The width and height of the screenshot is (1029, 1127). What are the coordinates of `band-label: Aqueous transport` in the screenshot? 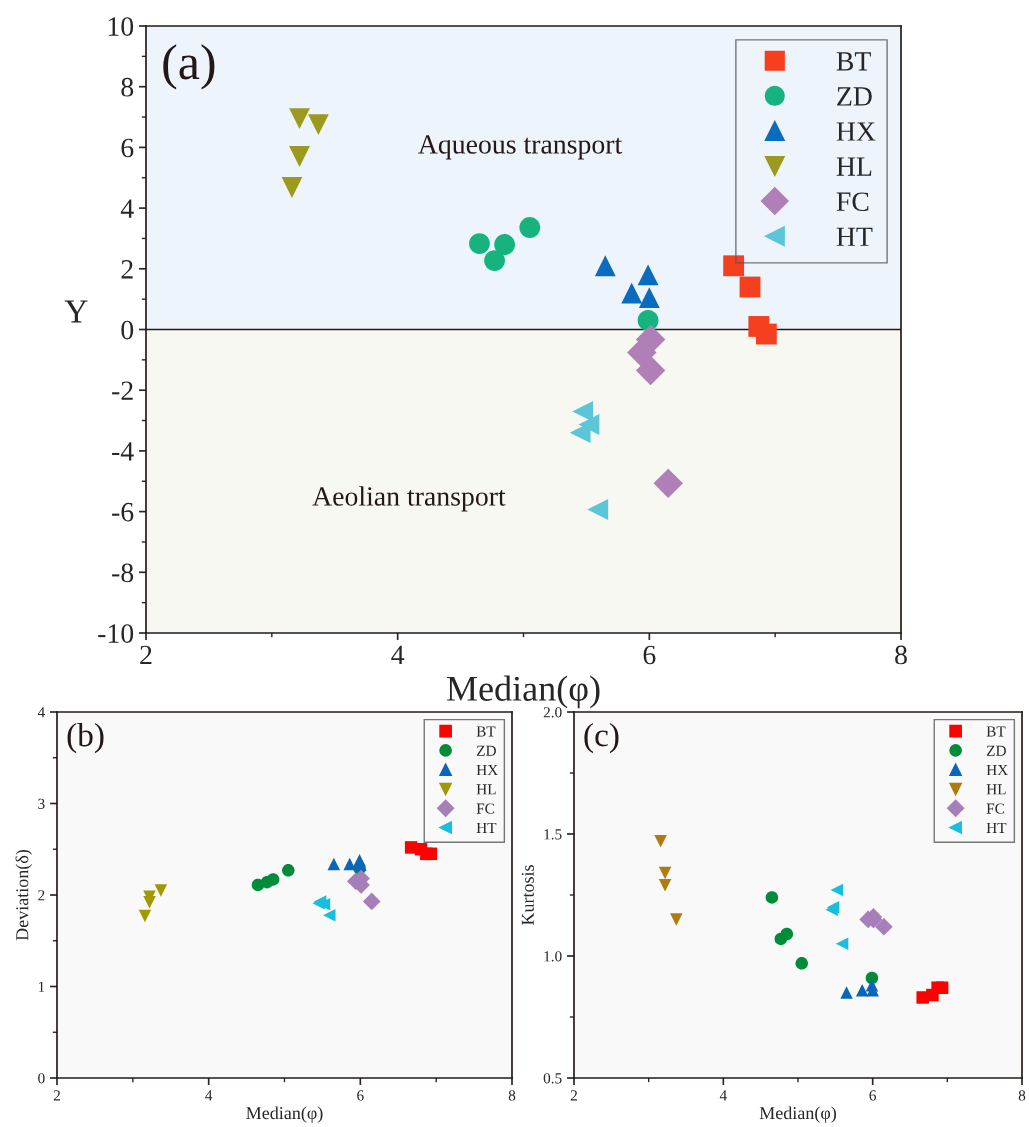 It's located at (520, 147).